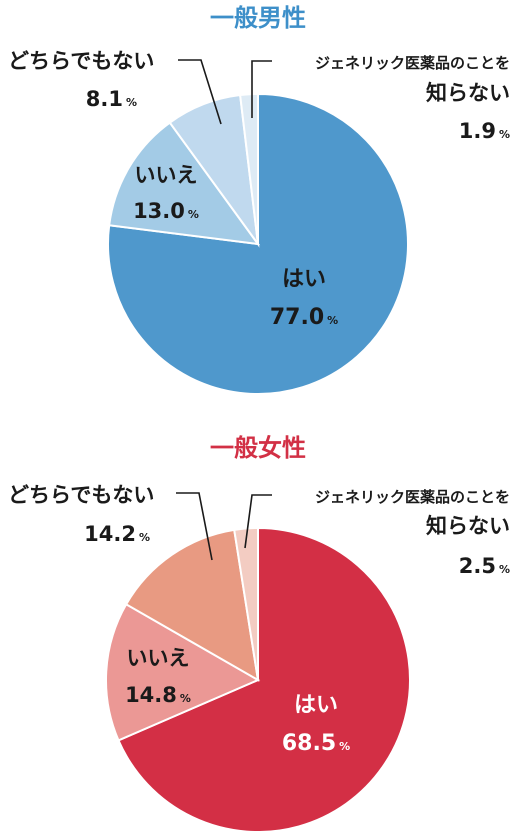 The image size is (520, 831). What do you see at coordinates (484, 131) in the screenshot?
I see `chart1-value-unknown: 1.9%` at bounding box center [484, 131].